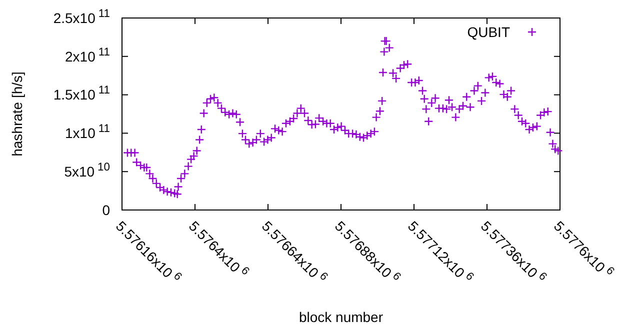 The image size is (640, 330). Describe the element at coordinates (81, 93) in the screenshot. I see `y-tick-label: 1.5x10$^{11}$` at that location.